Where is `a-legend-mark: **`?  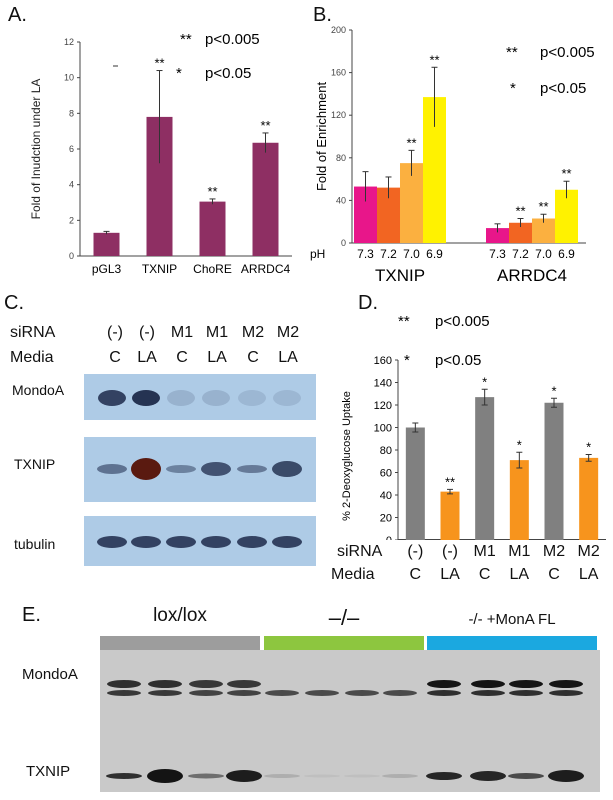 a-legend-mark: ** is located at coordinates (186, 39).